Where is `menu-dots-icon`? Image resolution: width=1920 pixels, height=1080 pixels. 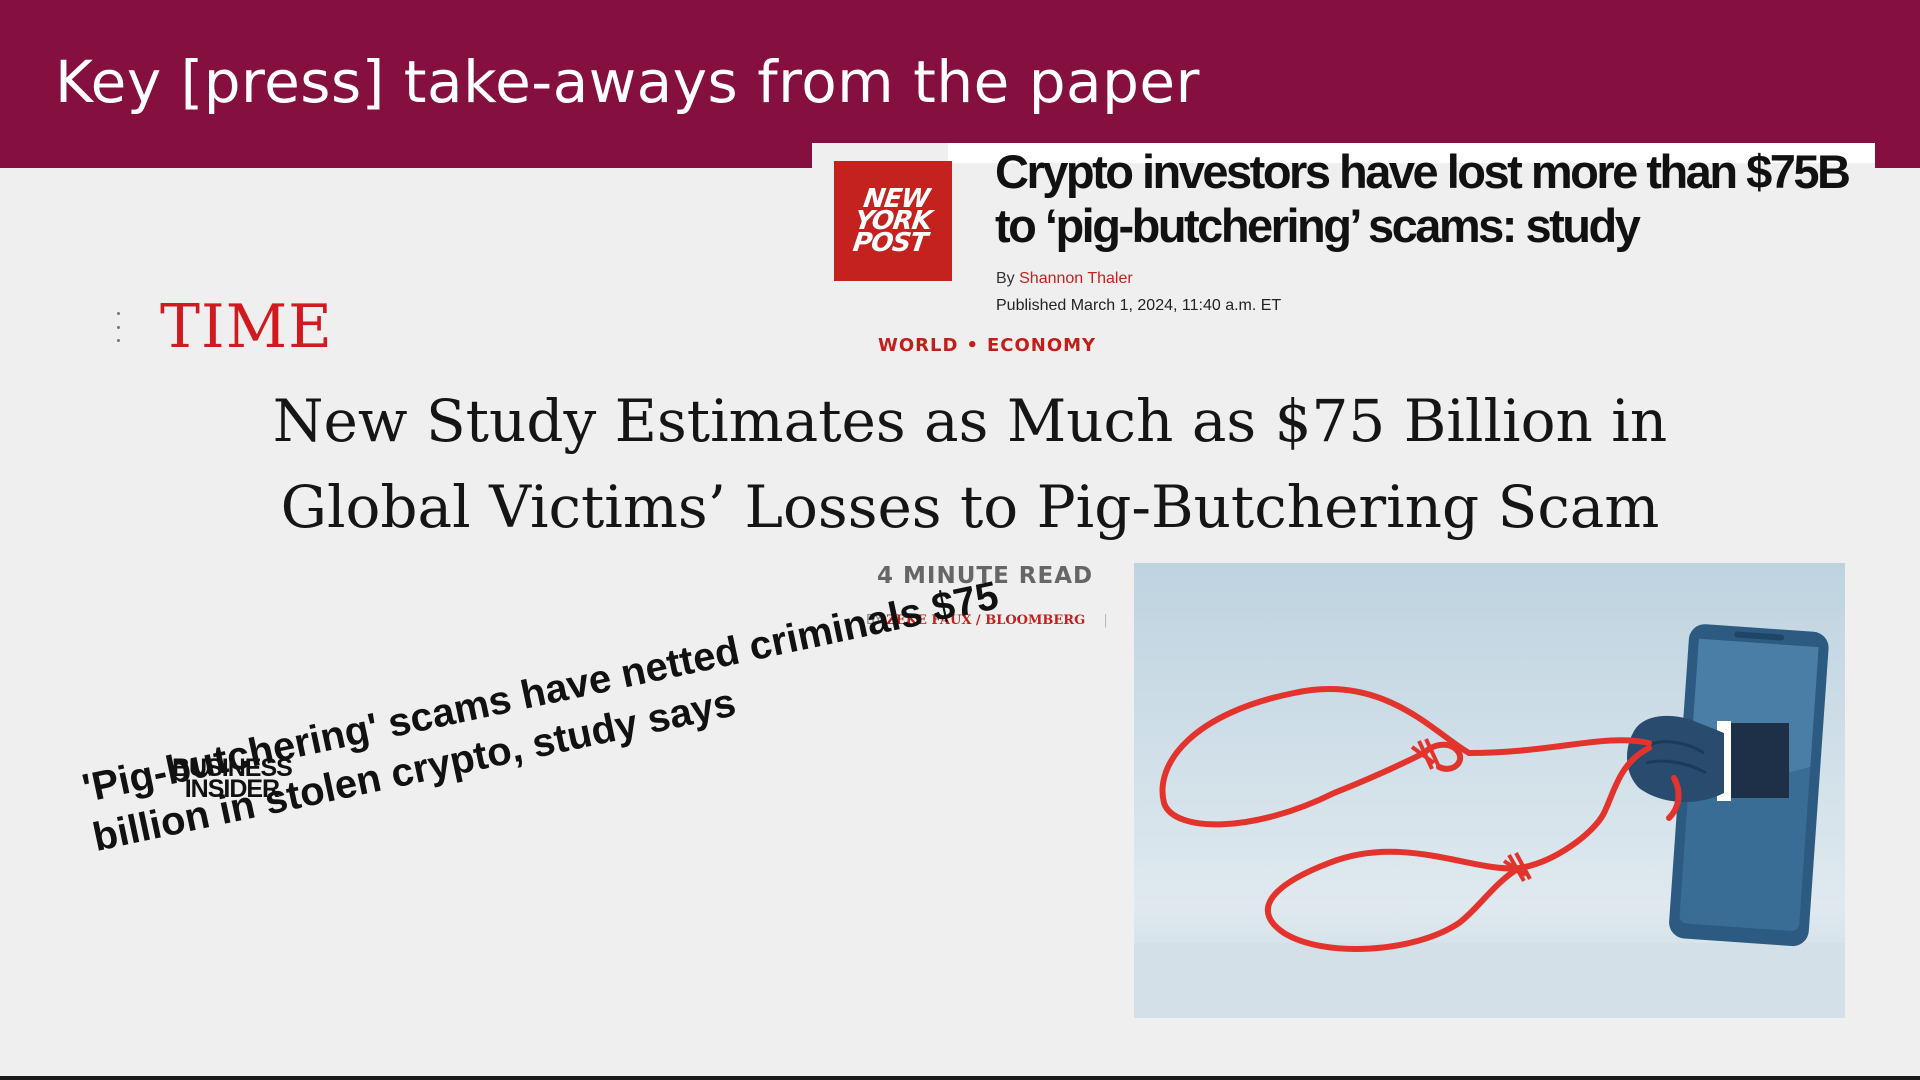
menu-dots-icon is located at coordinates (119, 327).